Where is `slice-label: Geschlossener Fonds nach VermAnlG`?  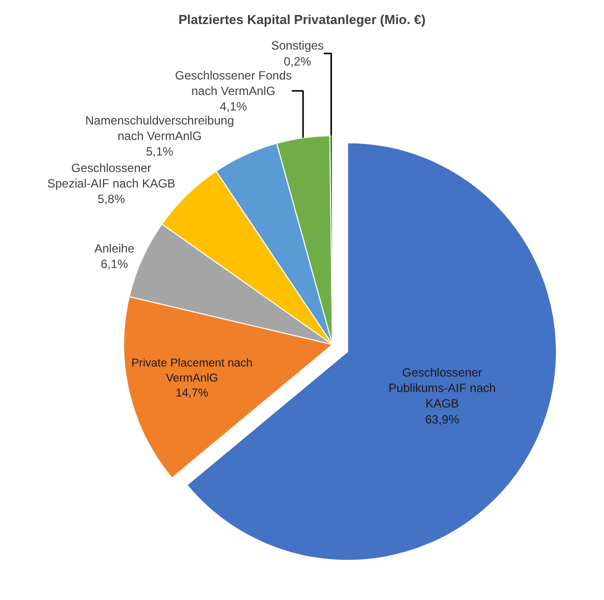
slice-label: Geschlossener Fonds nach VermAnlG is located at coordinates (233, 83).